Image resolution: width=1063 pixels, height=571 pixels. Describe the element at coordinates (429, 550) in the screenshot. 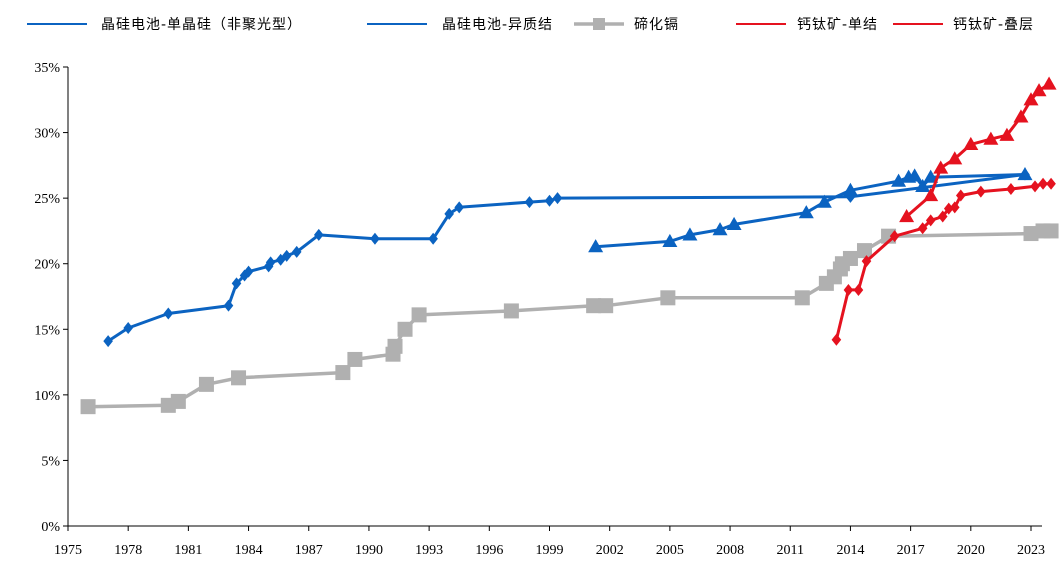

I see `x-tick-label: 1993` at that location.